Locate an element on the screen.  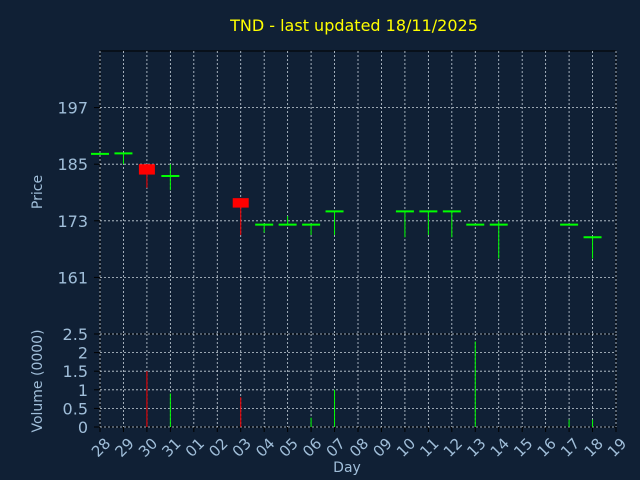
x-tick-label: 17 is located at coordinates (570, 448).